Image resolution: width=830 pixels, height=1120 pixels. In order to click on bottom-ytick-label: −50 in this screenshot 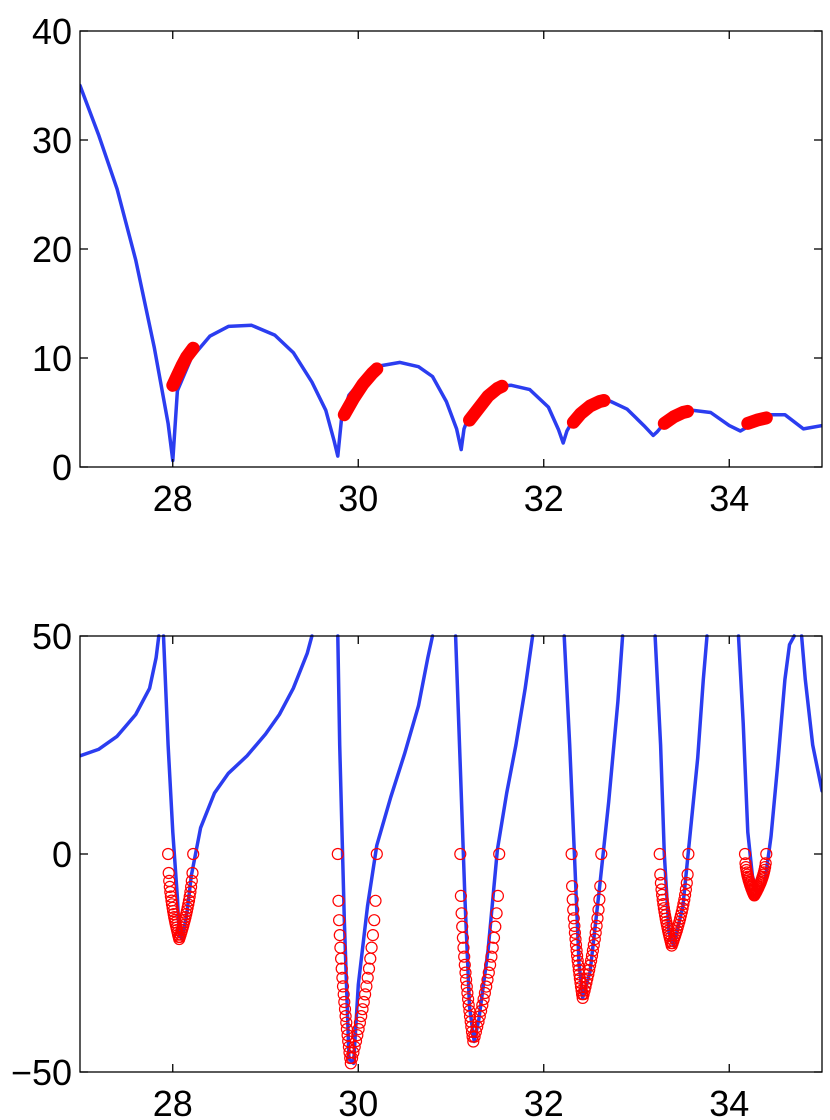, I will do `click(41, 1072)`.